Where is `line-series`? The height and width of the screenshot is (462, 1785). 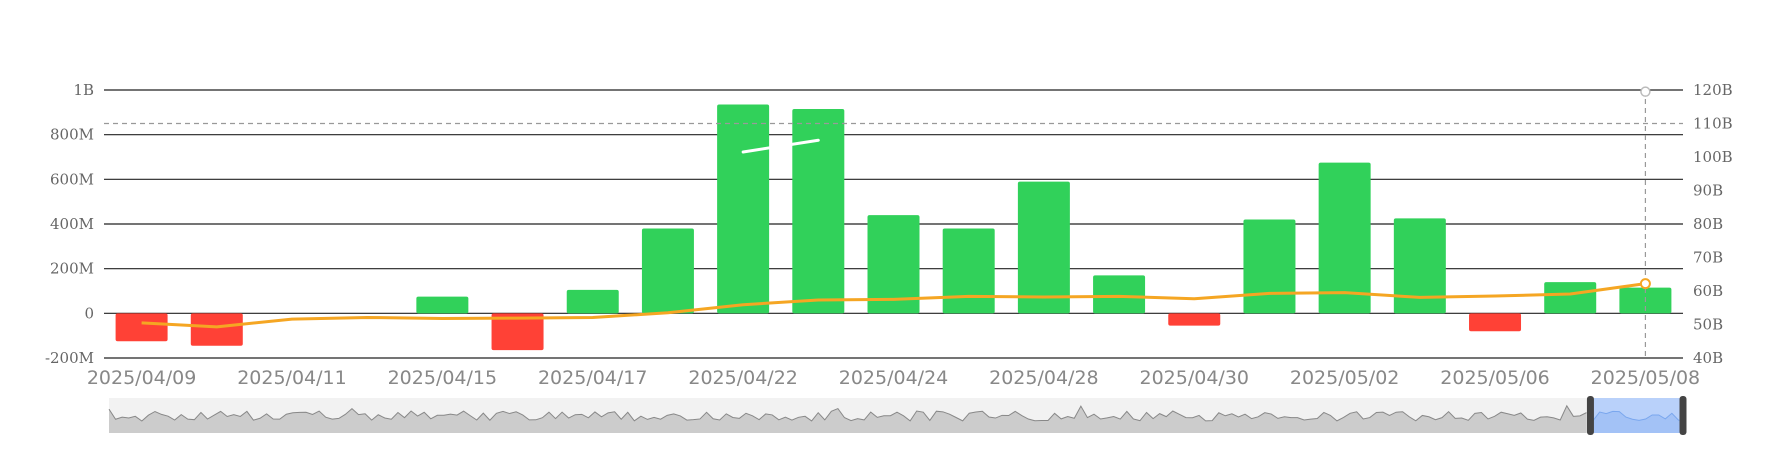
line-series is located at coordinates (893, 305).